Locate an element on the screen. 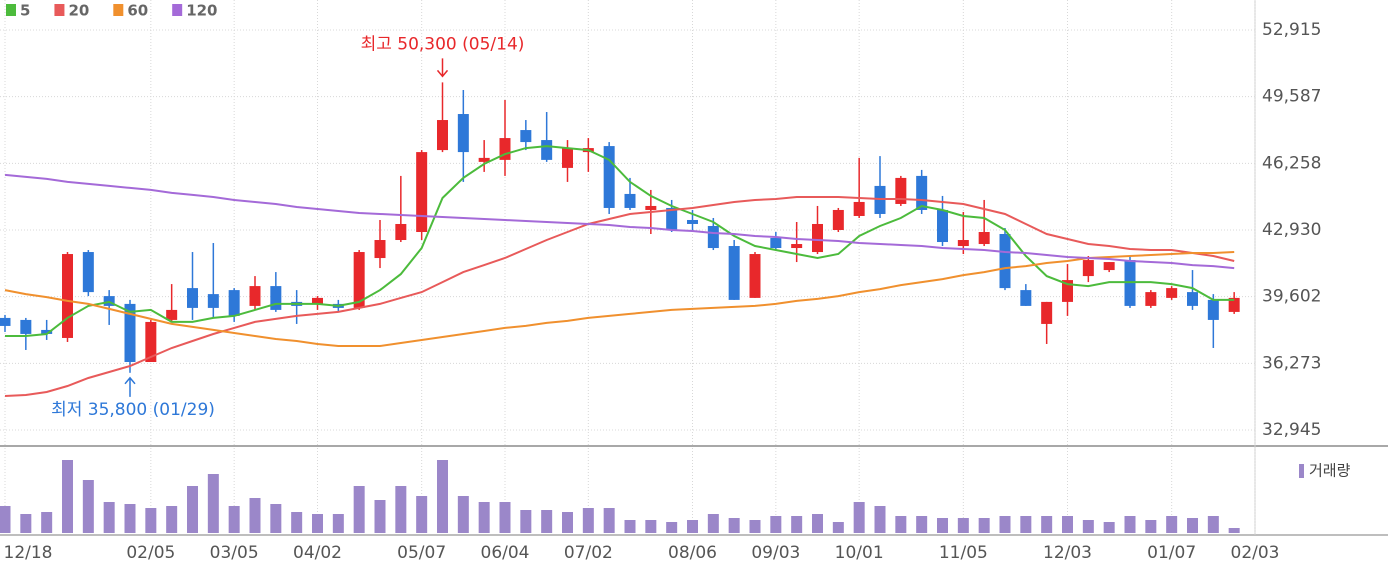 The height and width of the screenshot is (568, 1388). y-tick-label: 52,915 is located at coordinates (1291, 30).